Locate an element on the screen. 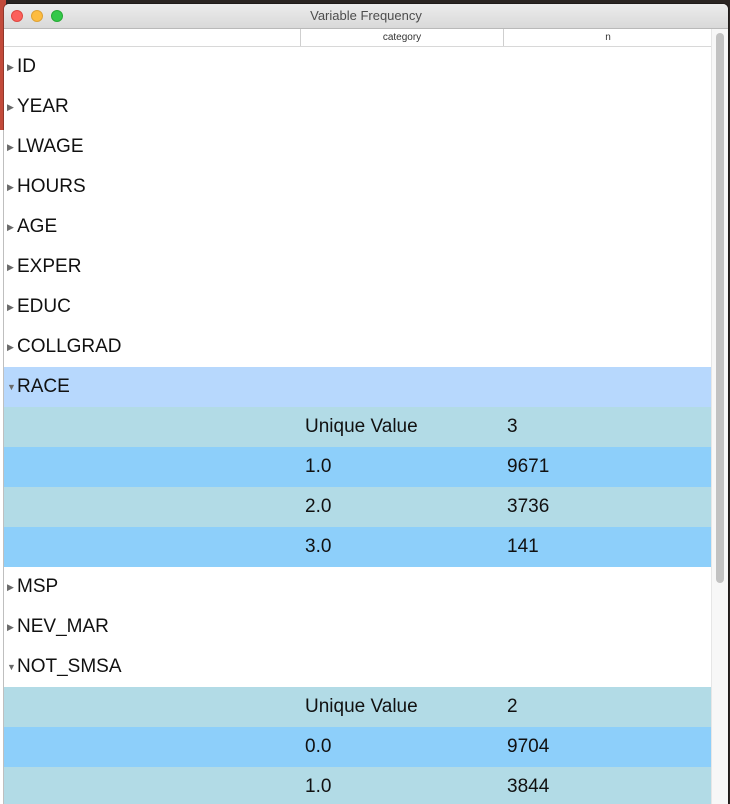 The width and height of the screenshot is (730, 804). count-cell: 141 is located at coordinates (523, 546).